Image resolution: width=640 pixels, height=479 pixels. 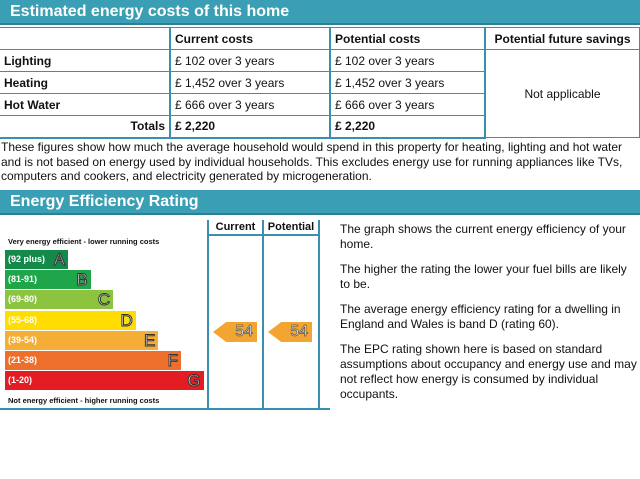 I want to click on band-letter: D, so click(x=126, y=320).